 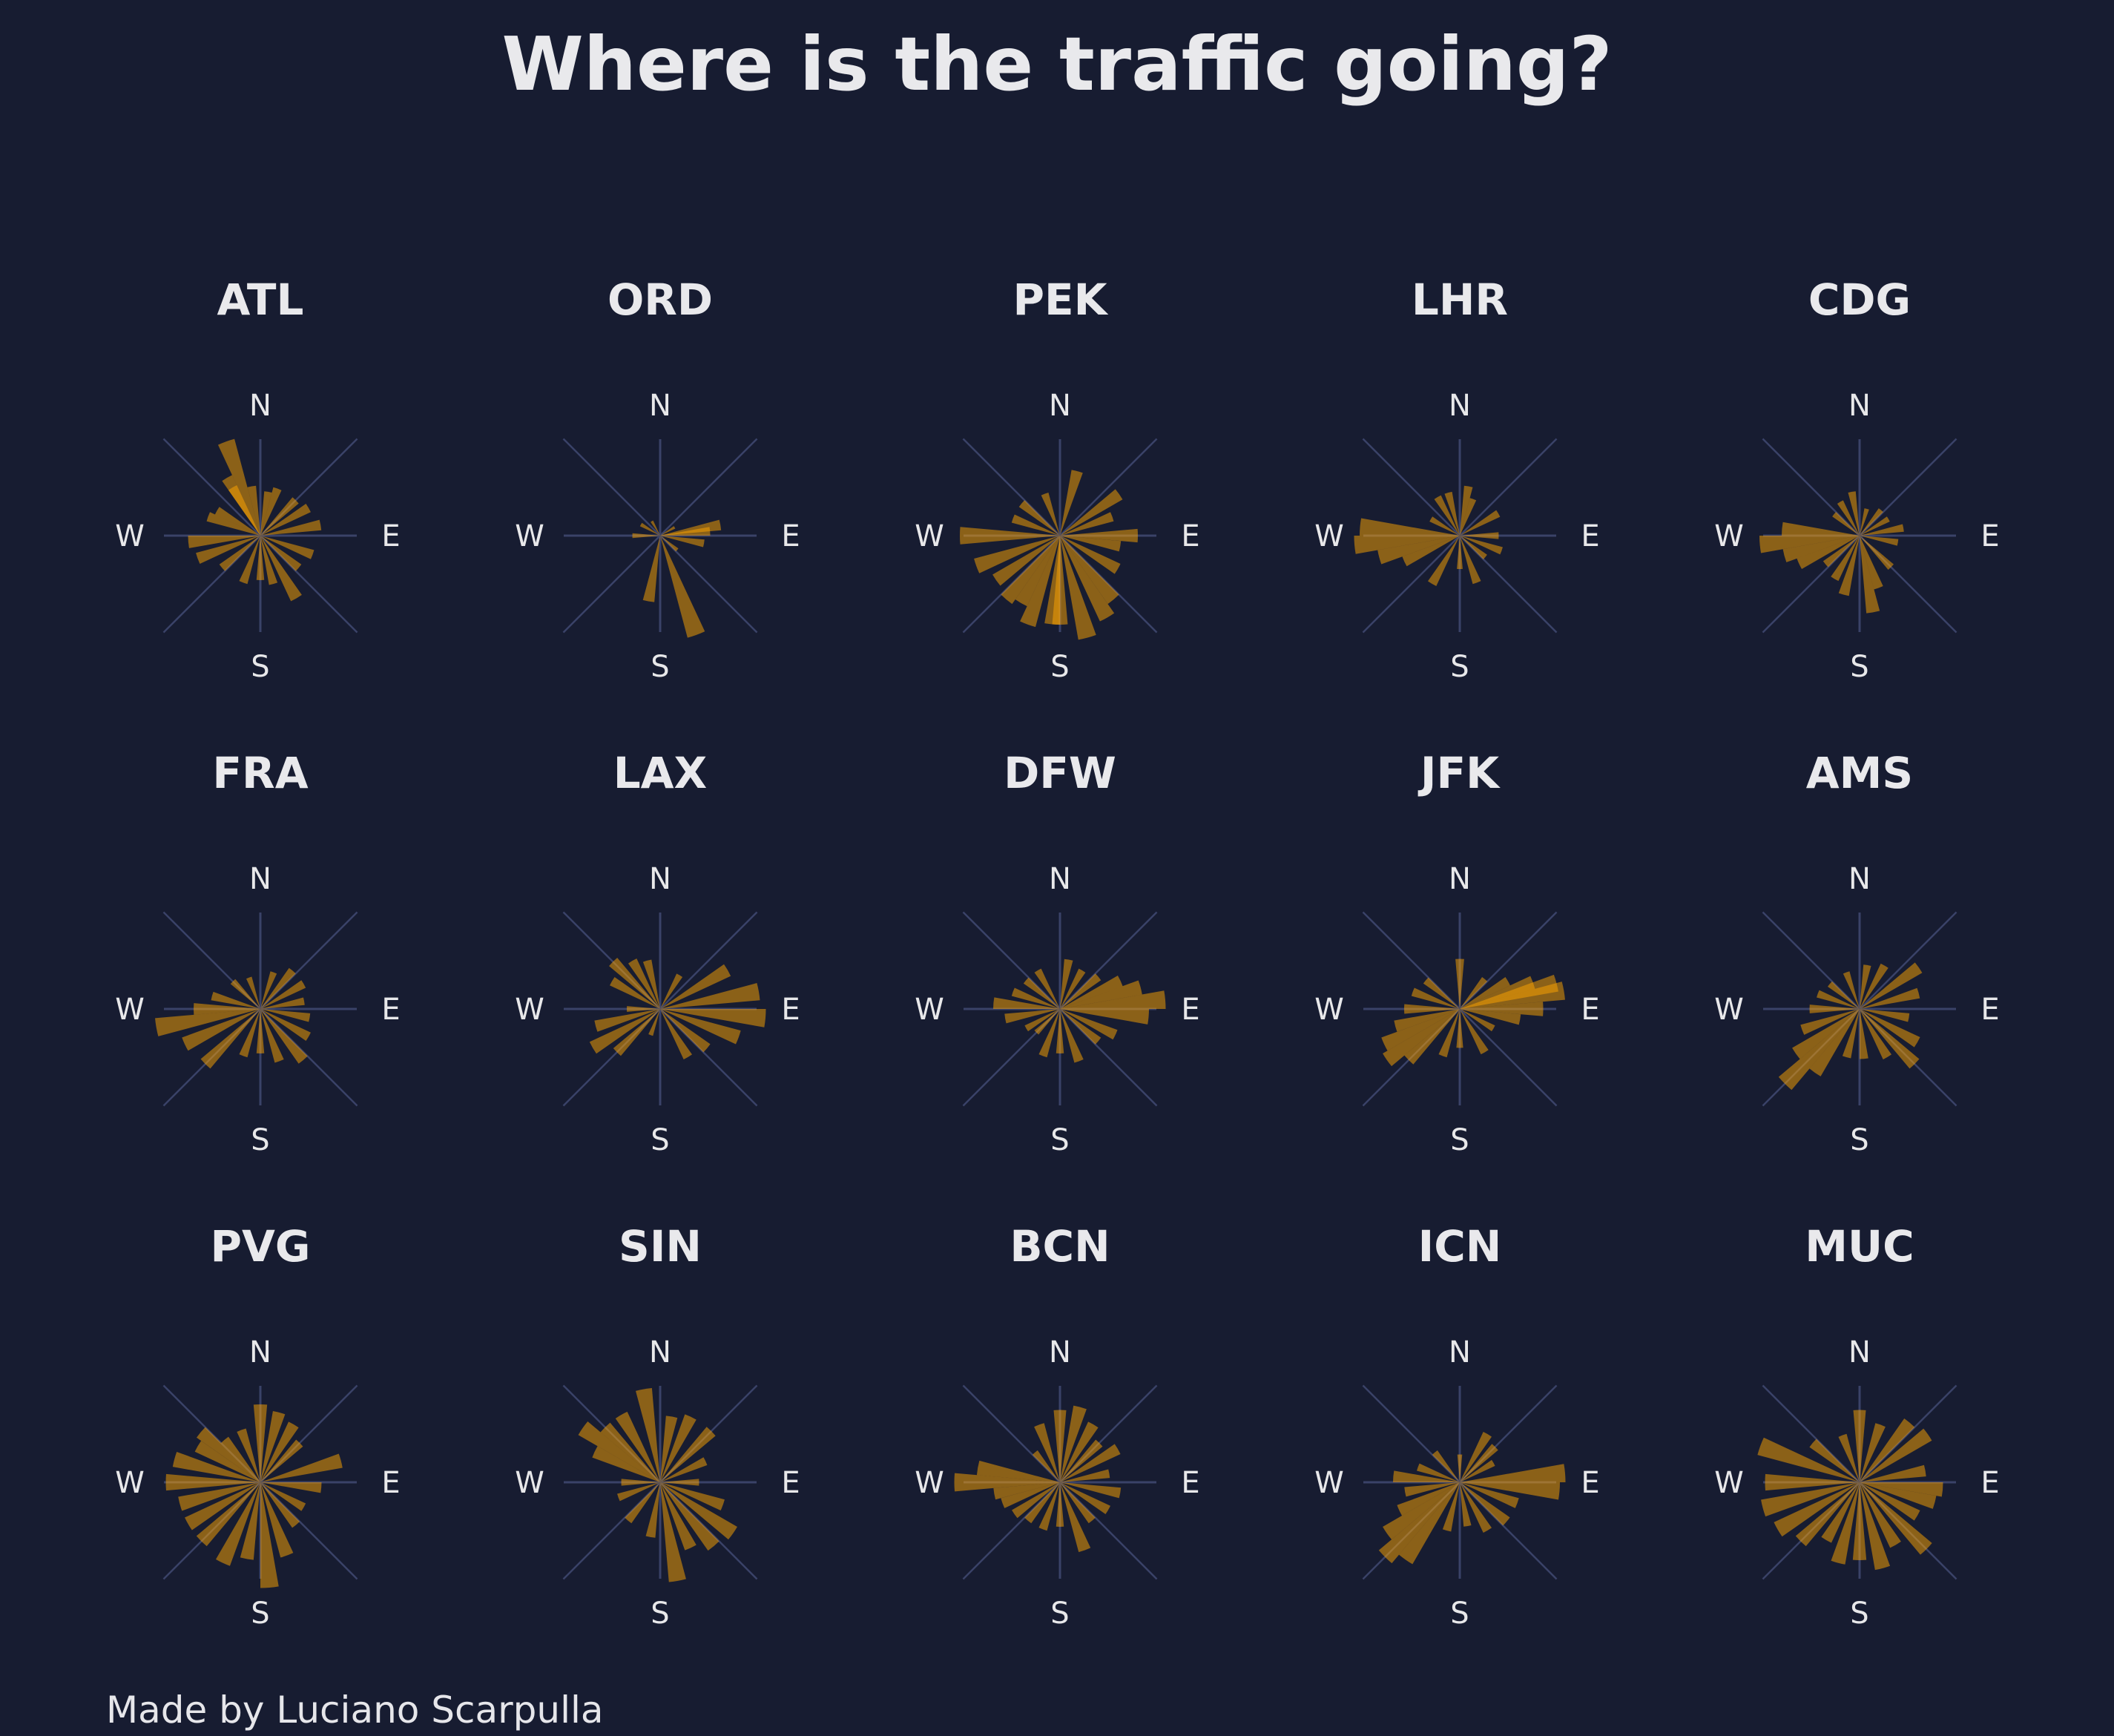 What do you see at coordinates (1859, 773) in the screenshot?
I see `panel-title: AMS` at bounding box center [1859, 773].